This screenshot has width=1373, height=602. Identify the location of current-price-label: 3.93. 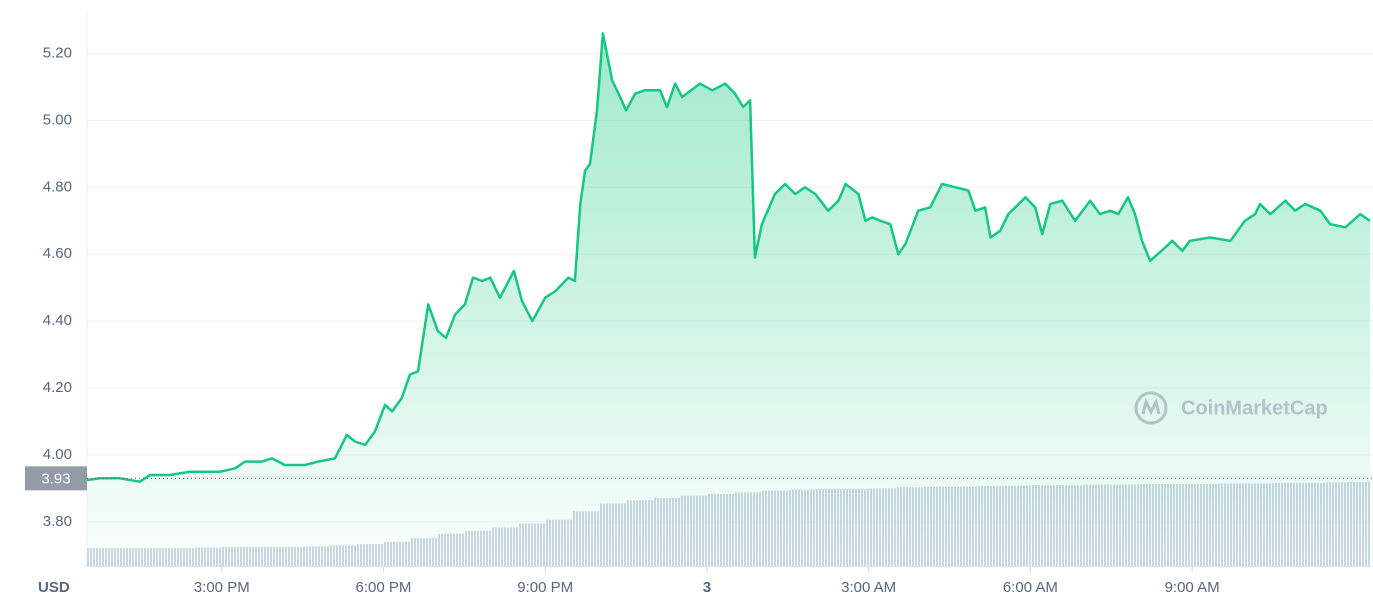
(55, 478).